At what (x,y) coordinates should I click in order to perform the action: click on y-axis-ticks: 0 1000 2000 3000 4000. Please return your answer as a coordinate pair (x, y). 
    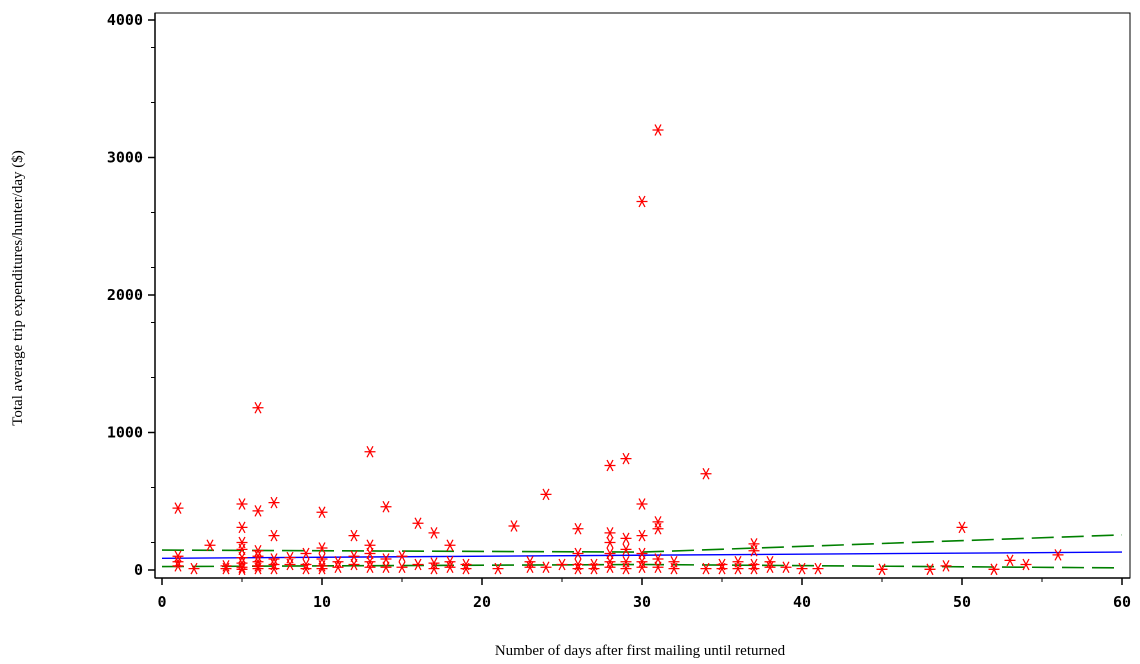
    Looking at the image, I should click on (131, 295).